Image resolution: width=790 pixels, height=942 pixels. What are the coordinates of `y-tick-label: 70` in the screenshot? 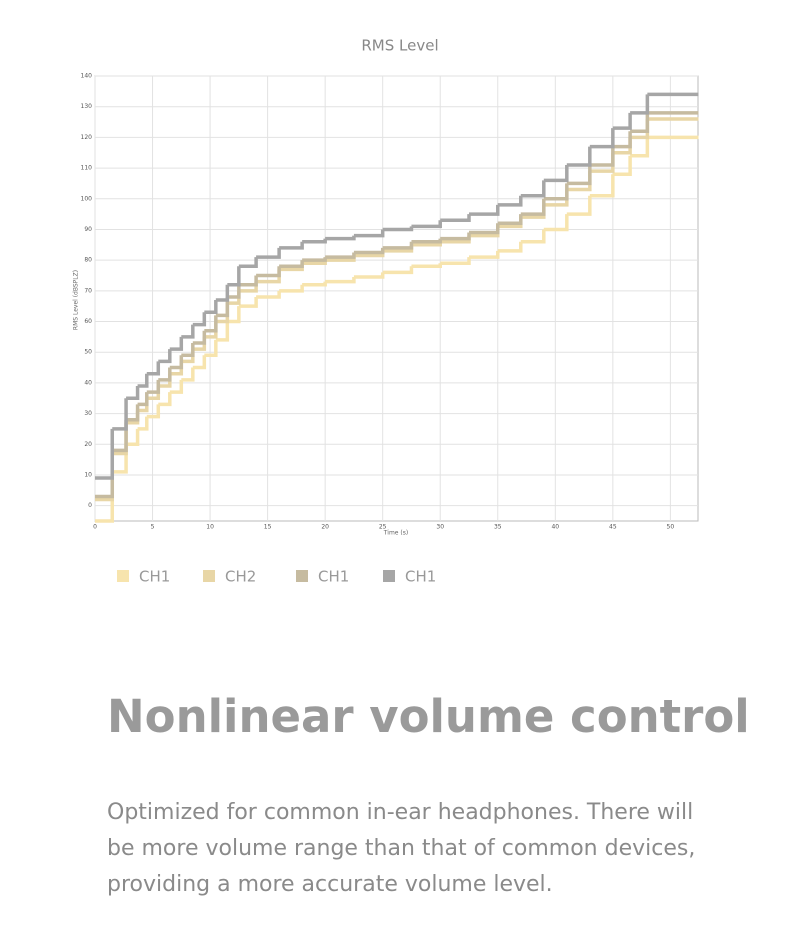 It's located at (88, 290).